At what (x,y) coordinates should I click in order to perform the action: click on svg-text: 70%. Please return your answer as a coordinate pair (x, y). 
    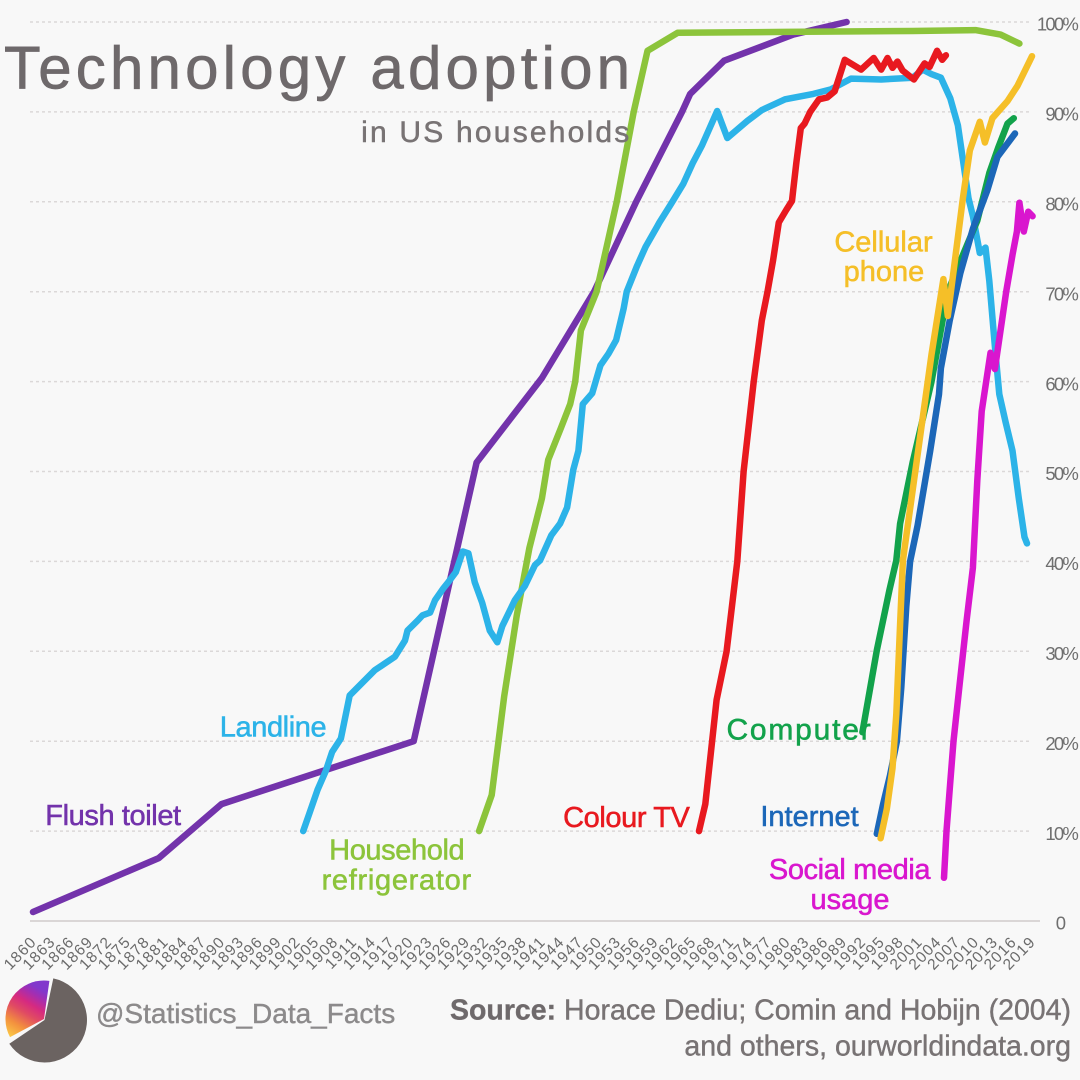
    Looking at the image, I should click on (1061, 293).